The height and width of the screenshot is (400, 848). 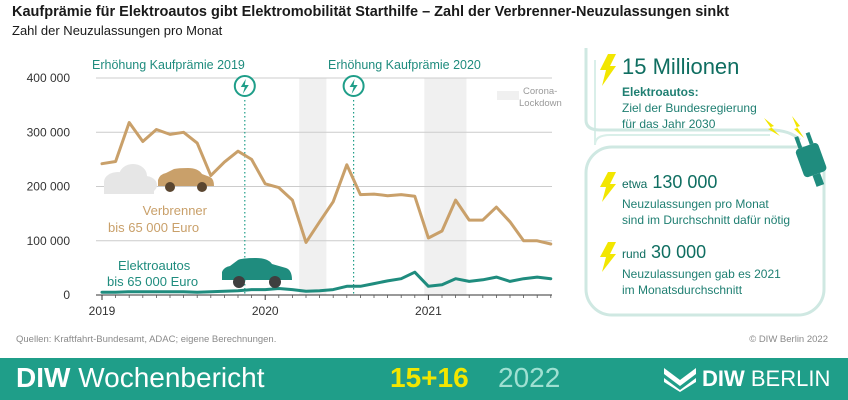 What do you see at coordinates (689, 108) in the screenshot?
I see `panel-big-desc-1: Ziel der Bundesregierung` at bounding box center [689, 108].